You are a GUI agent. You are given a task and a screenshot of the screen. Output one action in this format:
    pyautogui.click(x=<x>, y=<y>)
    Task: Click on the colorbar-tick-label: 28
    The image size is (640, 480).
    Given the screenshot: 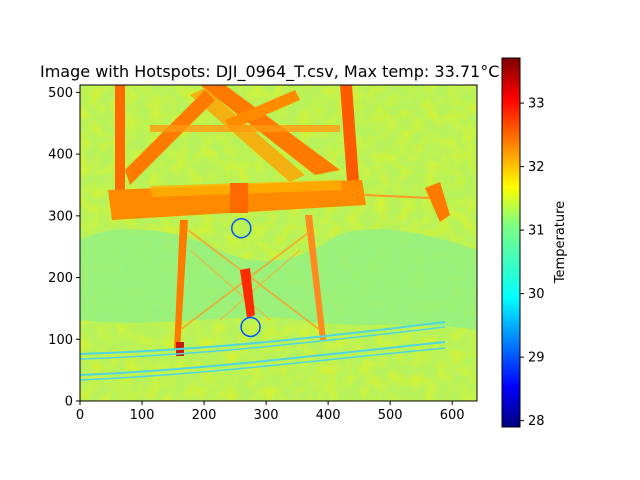 What is the action you would take?
    pyautogui.click(x=536, y=421)
    